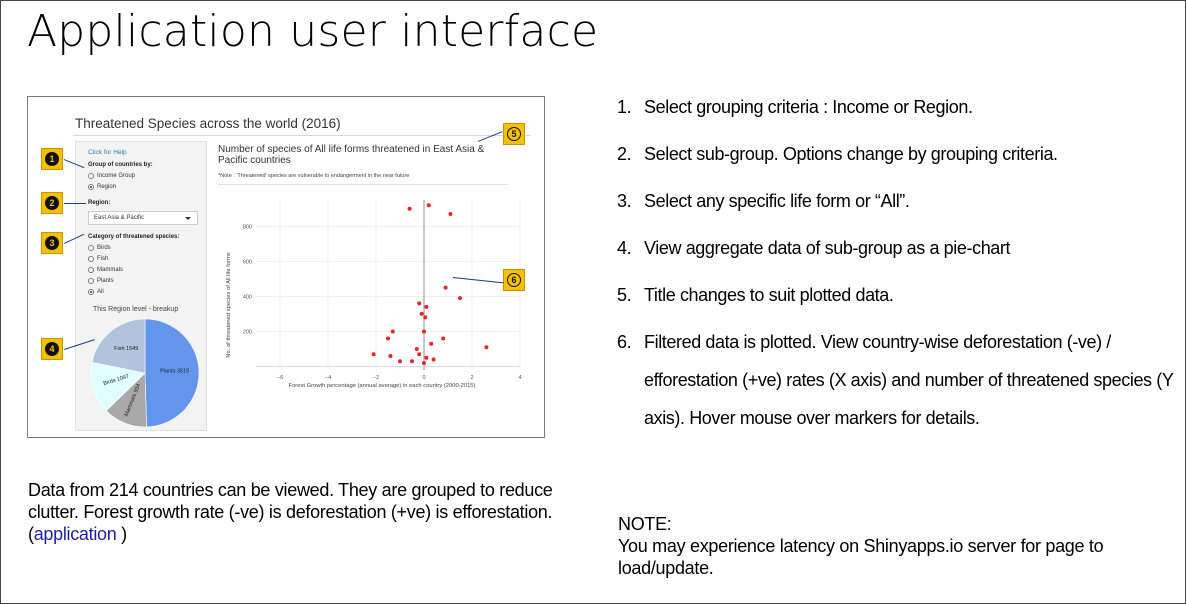 The width and height of the screenshot is (1186, 604). Describe the element at coordinates (247, 262) in the screenshot. I see `y-tick-label: 600` at that location.